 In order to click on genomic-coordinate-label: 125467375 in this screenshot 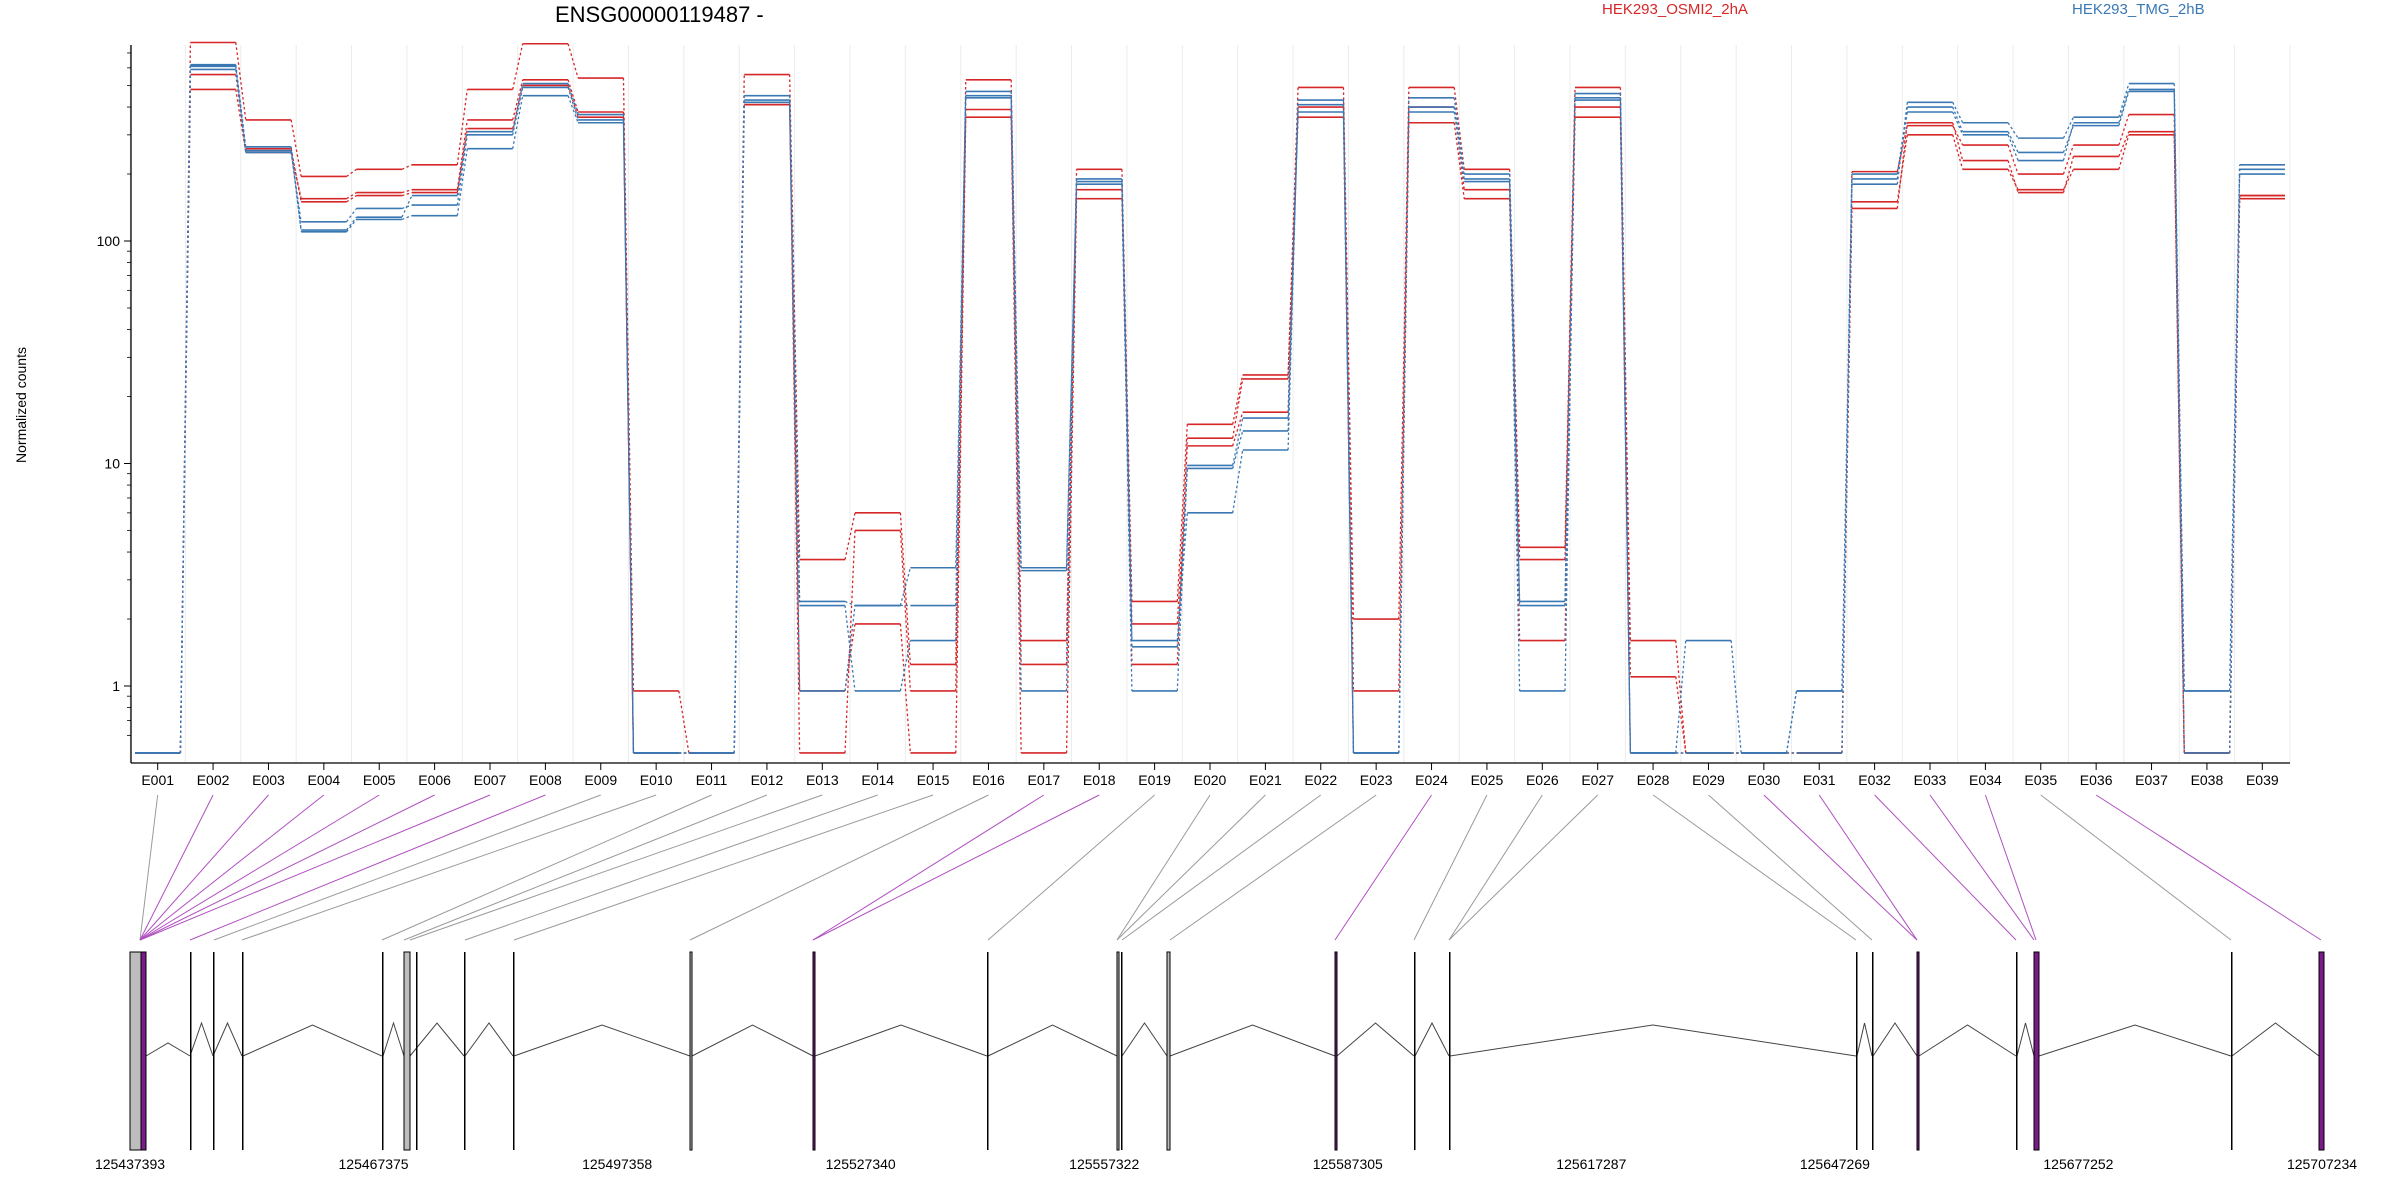, I will do `click(374, 1164)`.